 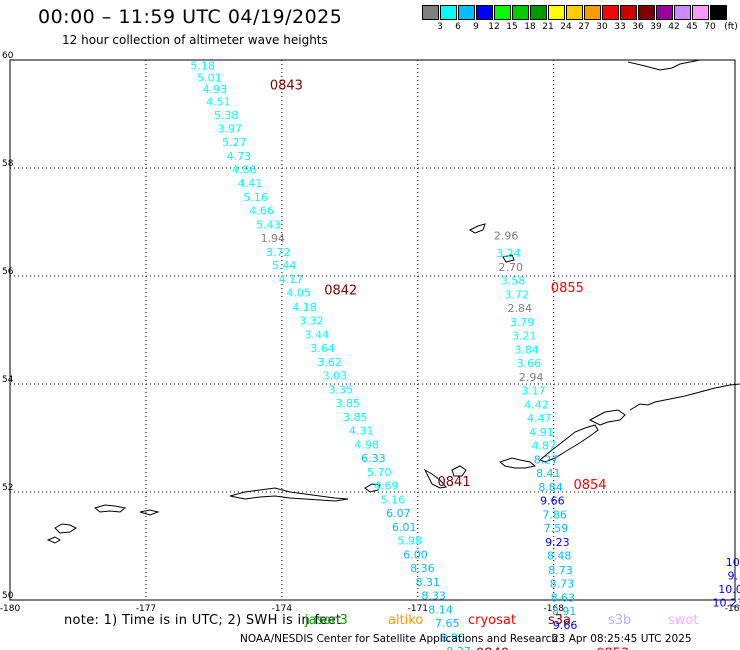 What do you see at coordinates (244, 170) in the screenshot?
I see `wave-height-label: 4.86` at bounding box center [244, 170].